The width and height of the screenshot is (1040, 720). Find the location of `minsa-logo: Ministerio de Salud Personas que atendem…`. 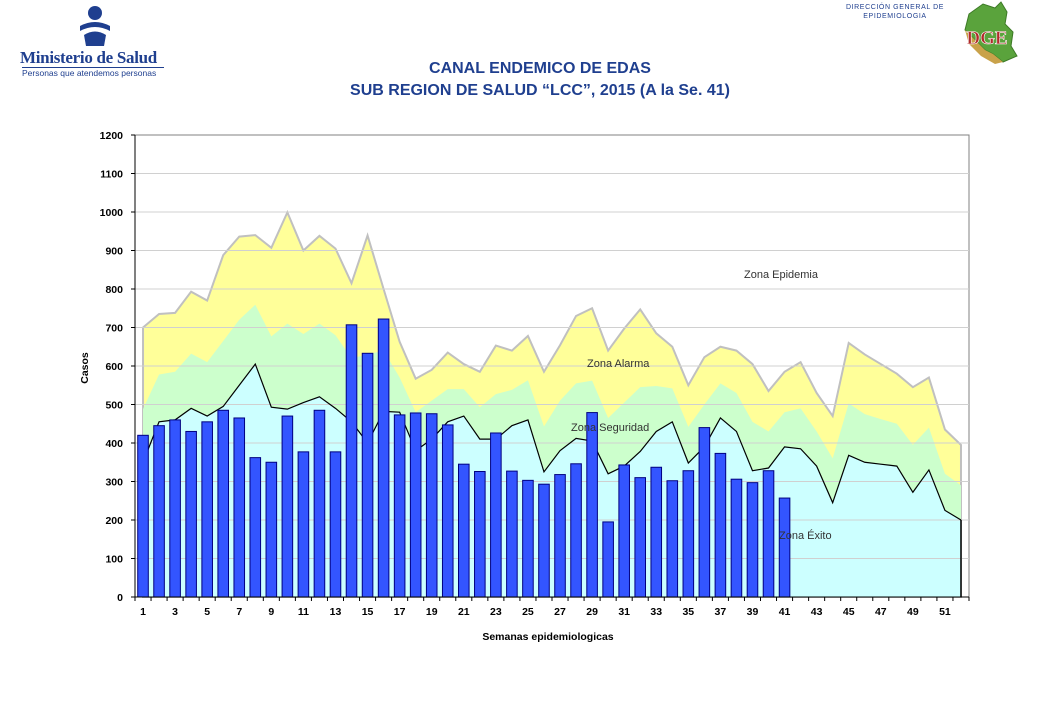

minsa-logo: Ministerio de Salud Personas que atendem… is located at coordinates (95, 41).